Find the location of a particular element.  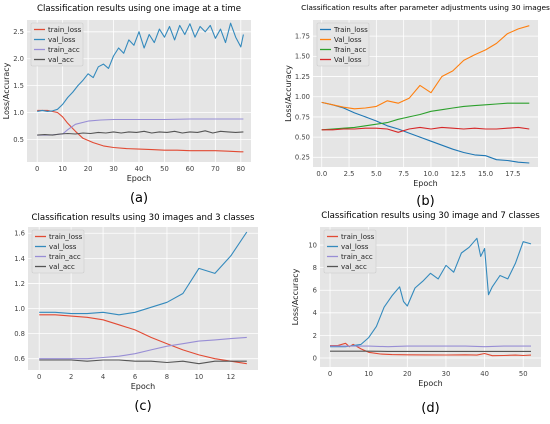

y-tick-label: 1.00 is located at coordinates (302, 97).